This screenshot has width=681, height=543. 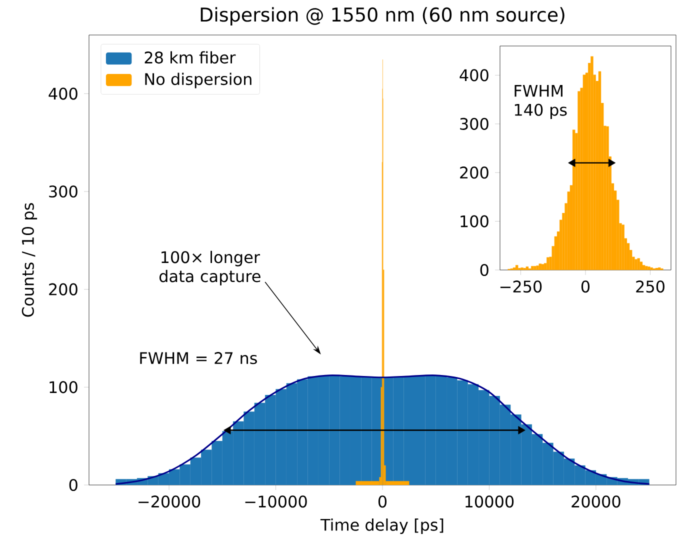 I want to click on x-tick-label: −250, so click(x=521, y=286).